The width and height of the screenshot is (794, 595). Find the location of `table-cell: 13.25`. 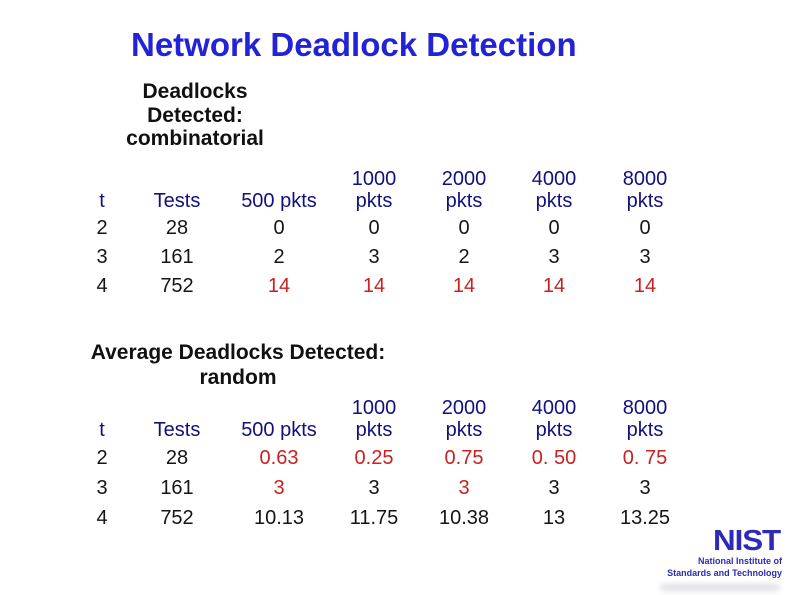

table-cell: 13.25 is located at coordinates (645, 517).